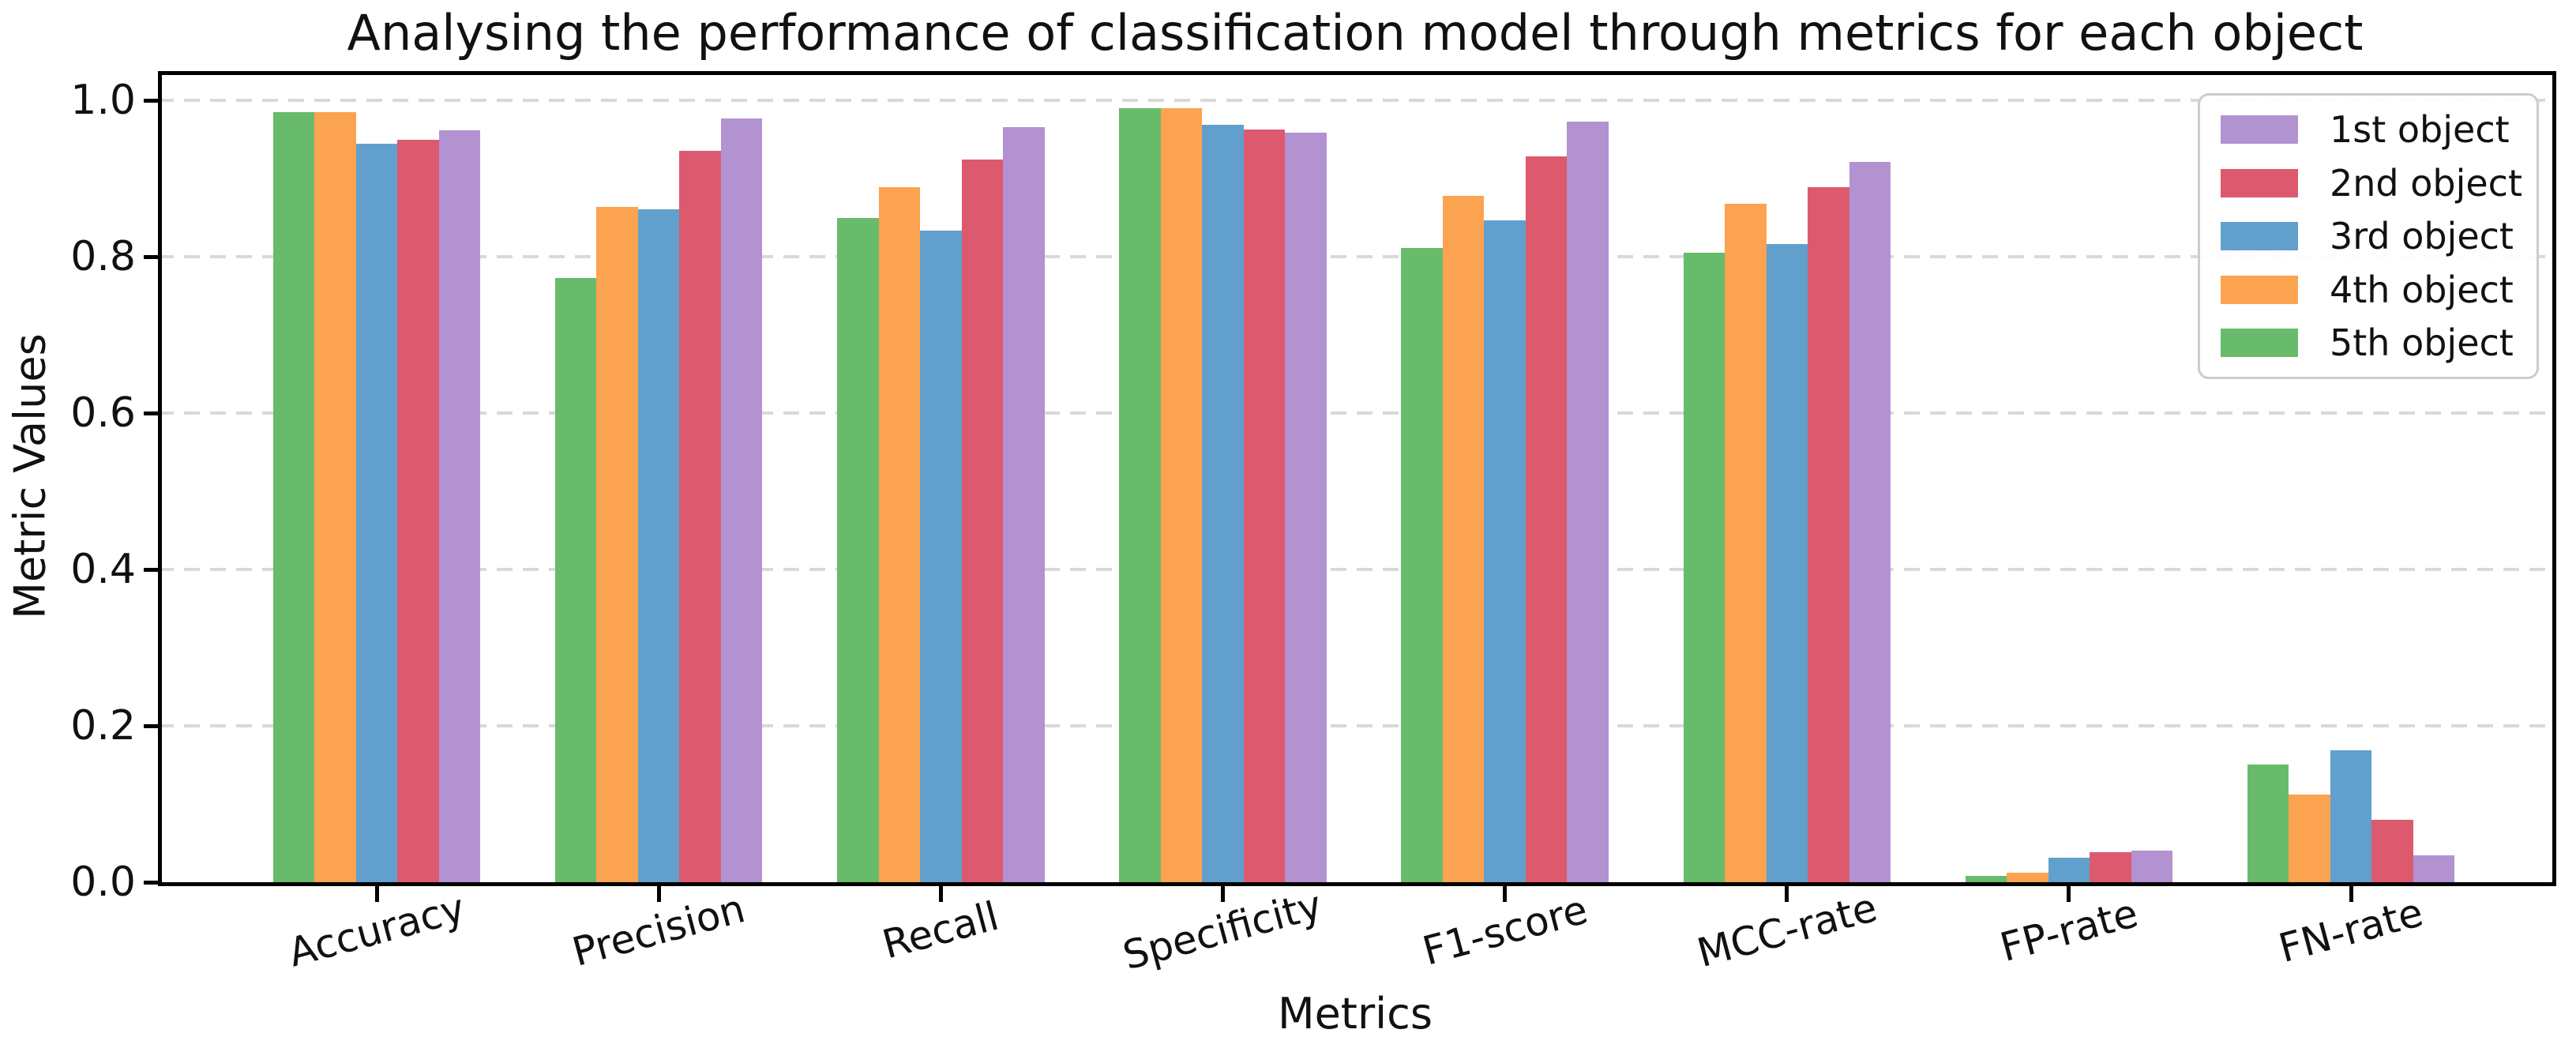 This screenshot has width=2576, height=1052. Describe the element at coordinates (103, 882) in the screenshot. I see `y-tick-label: 0.0` at that location.